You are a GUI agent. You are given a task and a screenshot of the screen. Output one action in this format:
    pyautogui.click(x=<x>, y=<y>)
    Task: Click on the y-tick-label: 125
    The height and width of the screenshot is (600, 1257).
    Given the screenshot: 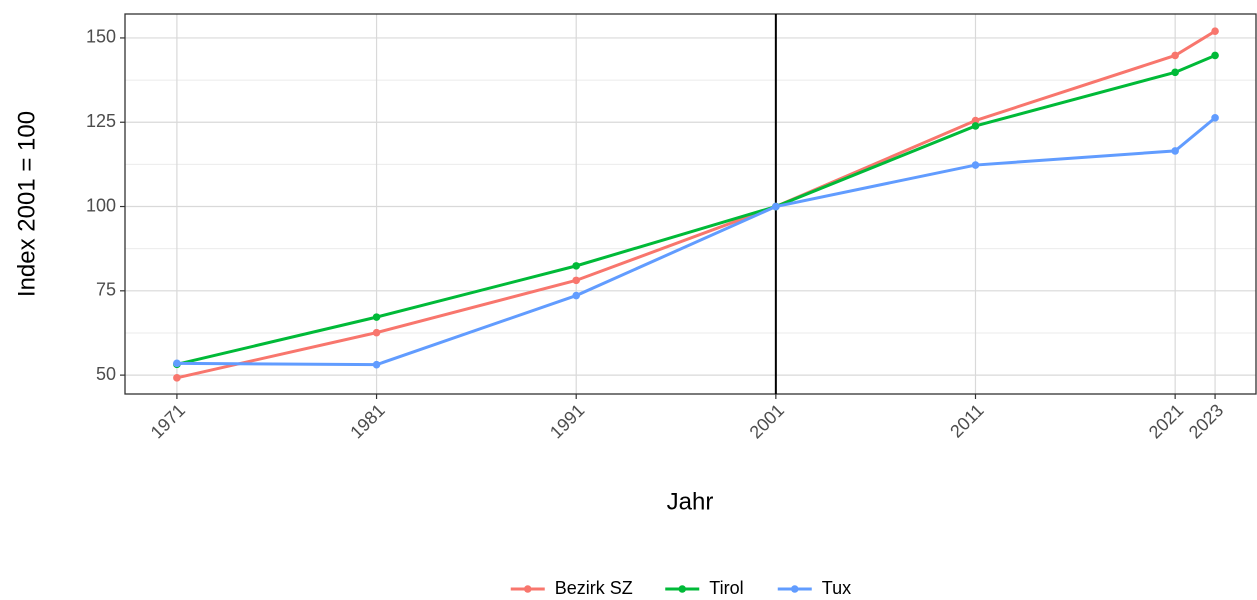 What is the action you would take?
    pyautogui.click(x=101, y=121)
    